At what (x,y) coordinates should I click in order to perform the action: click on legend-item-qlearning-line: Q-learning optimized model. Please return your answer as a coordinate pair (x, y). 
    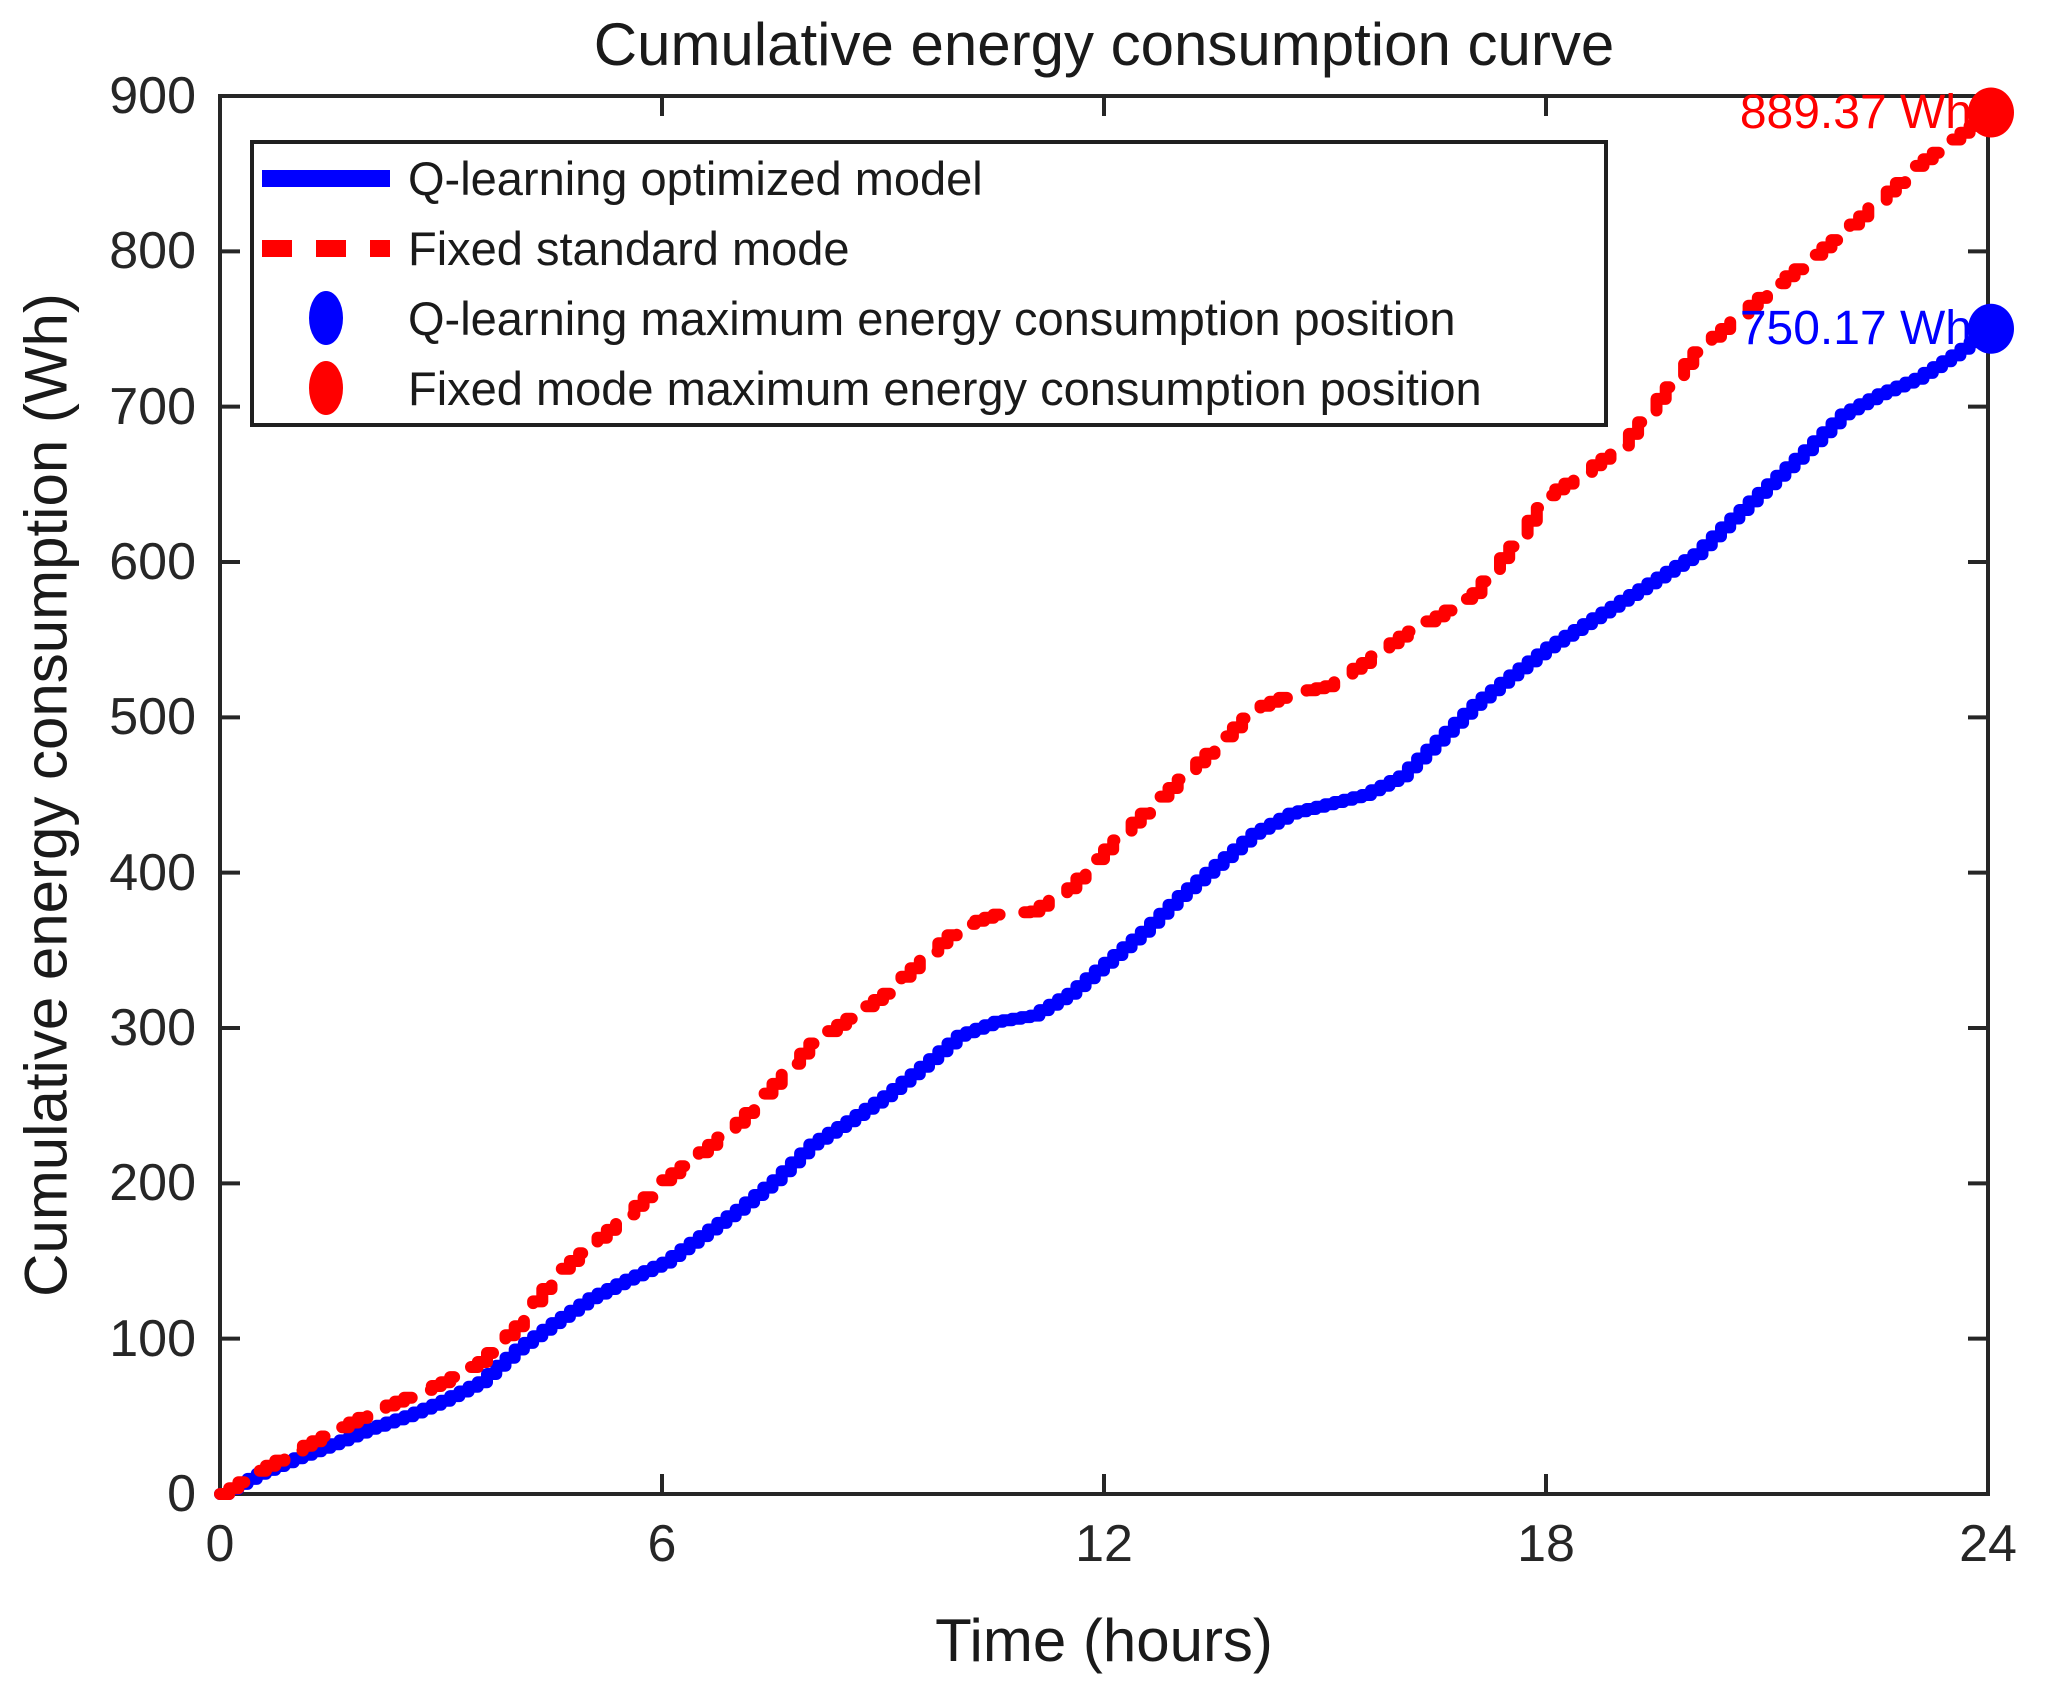
    Looking at the image, I should click on (929, 179).